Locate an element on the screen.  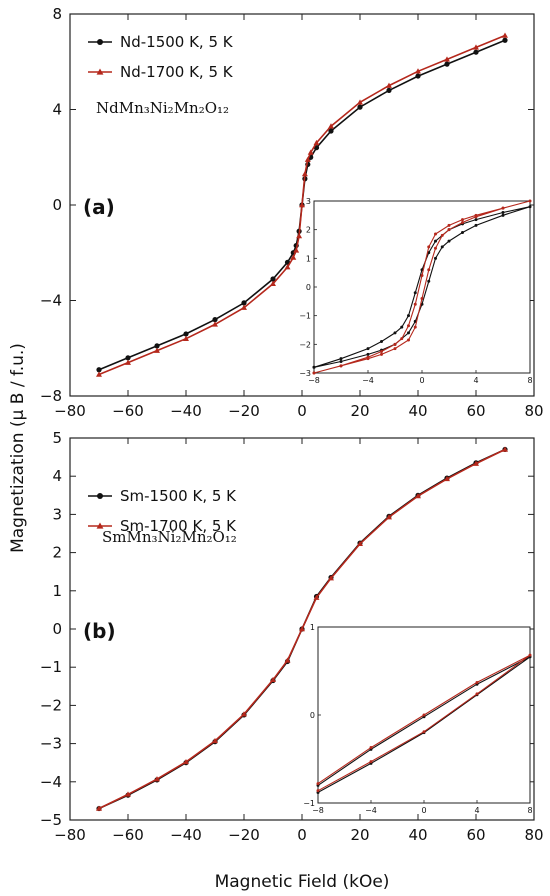
a-x-tick-label: 40 is located at coordinates (417, 411).